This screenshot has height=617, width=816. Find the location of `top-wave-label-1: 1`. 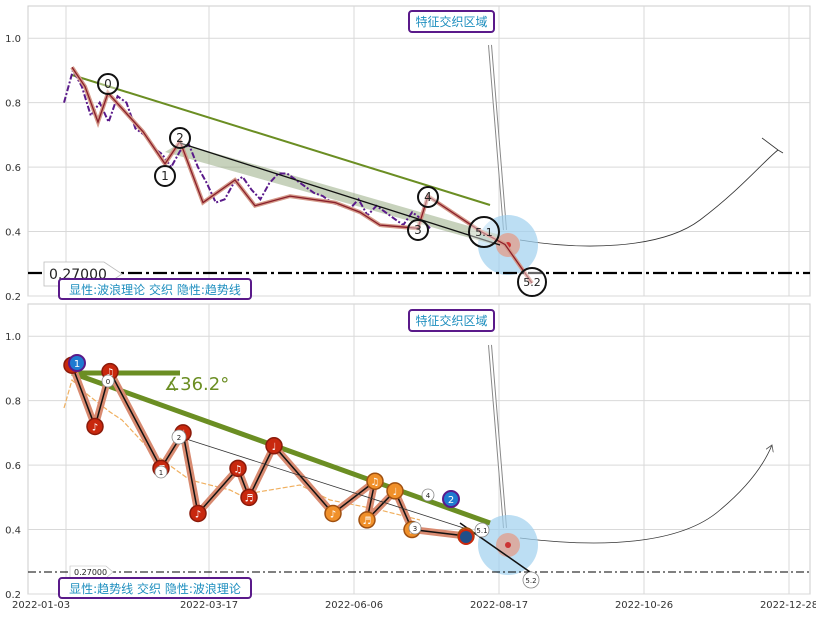

top-wave-label-1: 1 is located at coordinates (165, 176).